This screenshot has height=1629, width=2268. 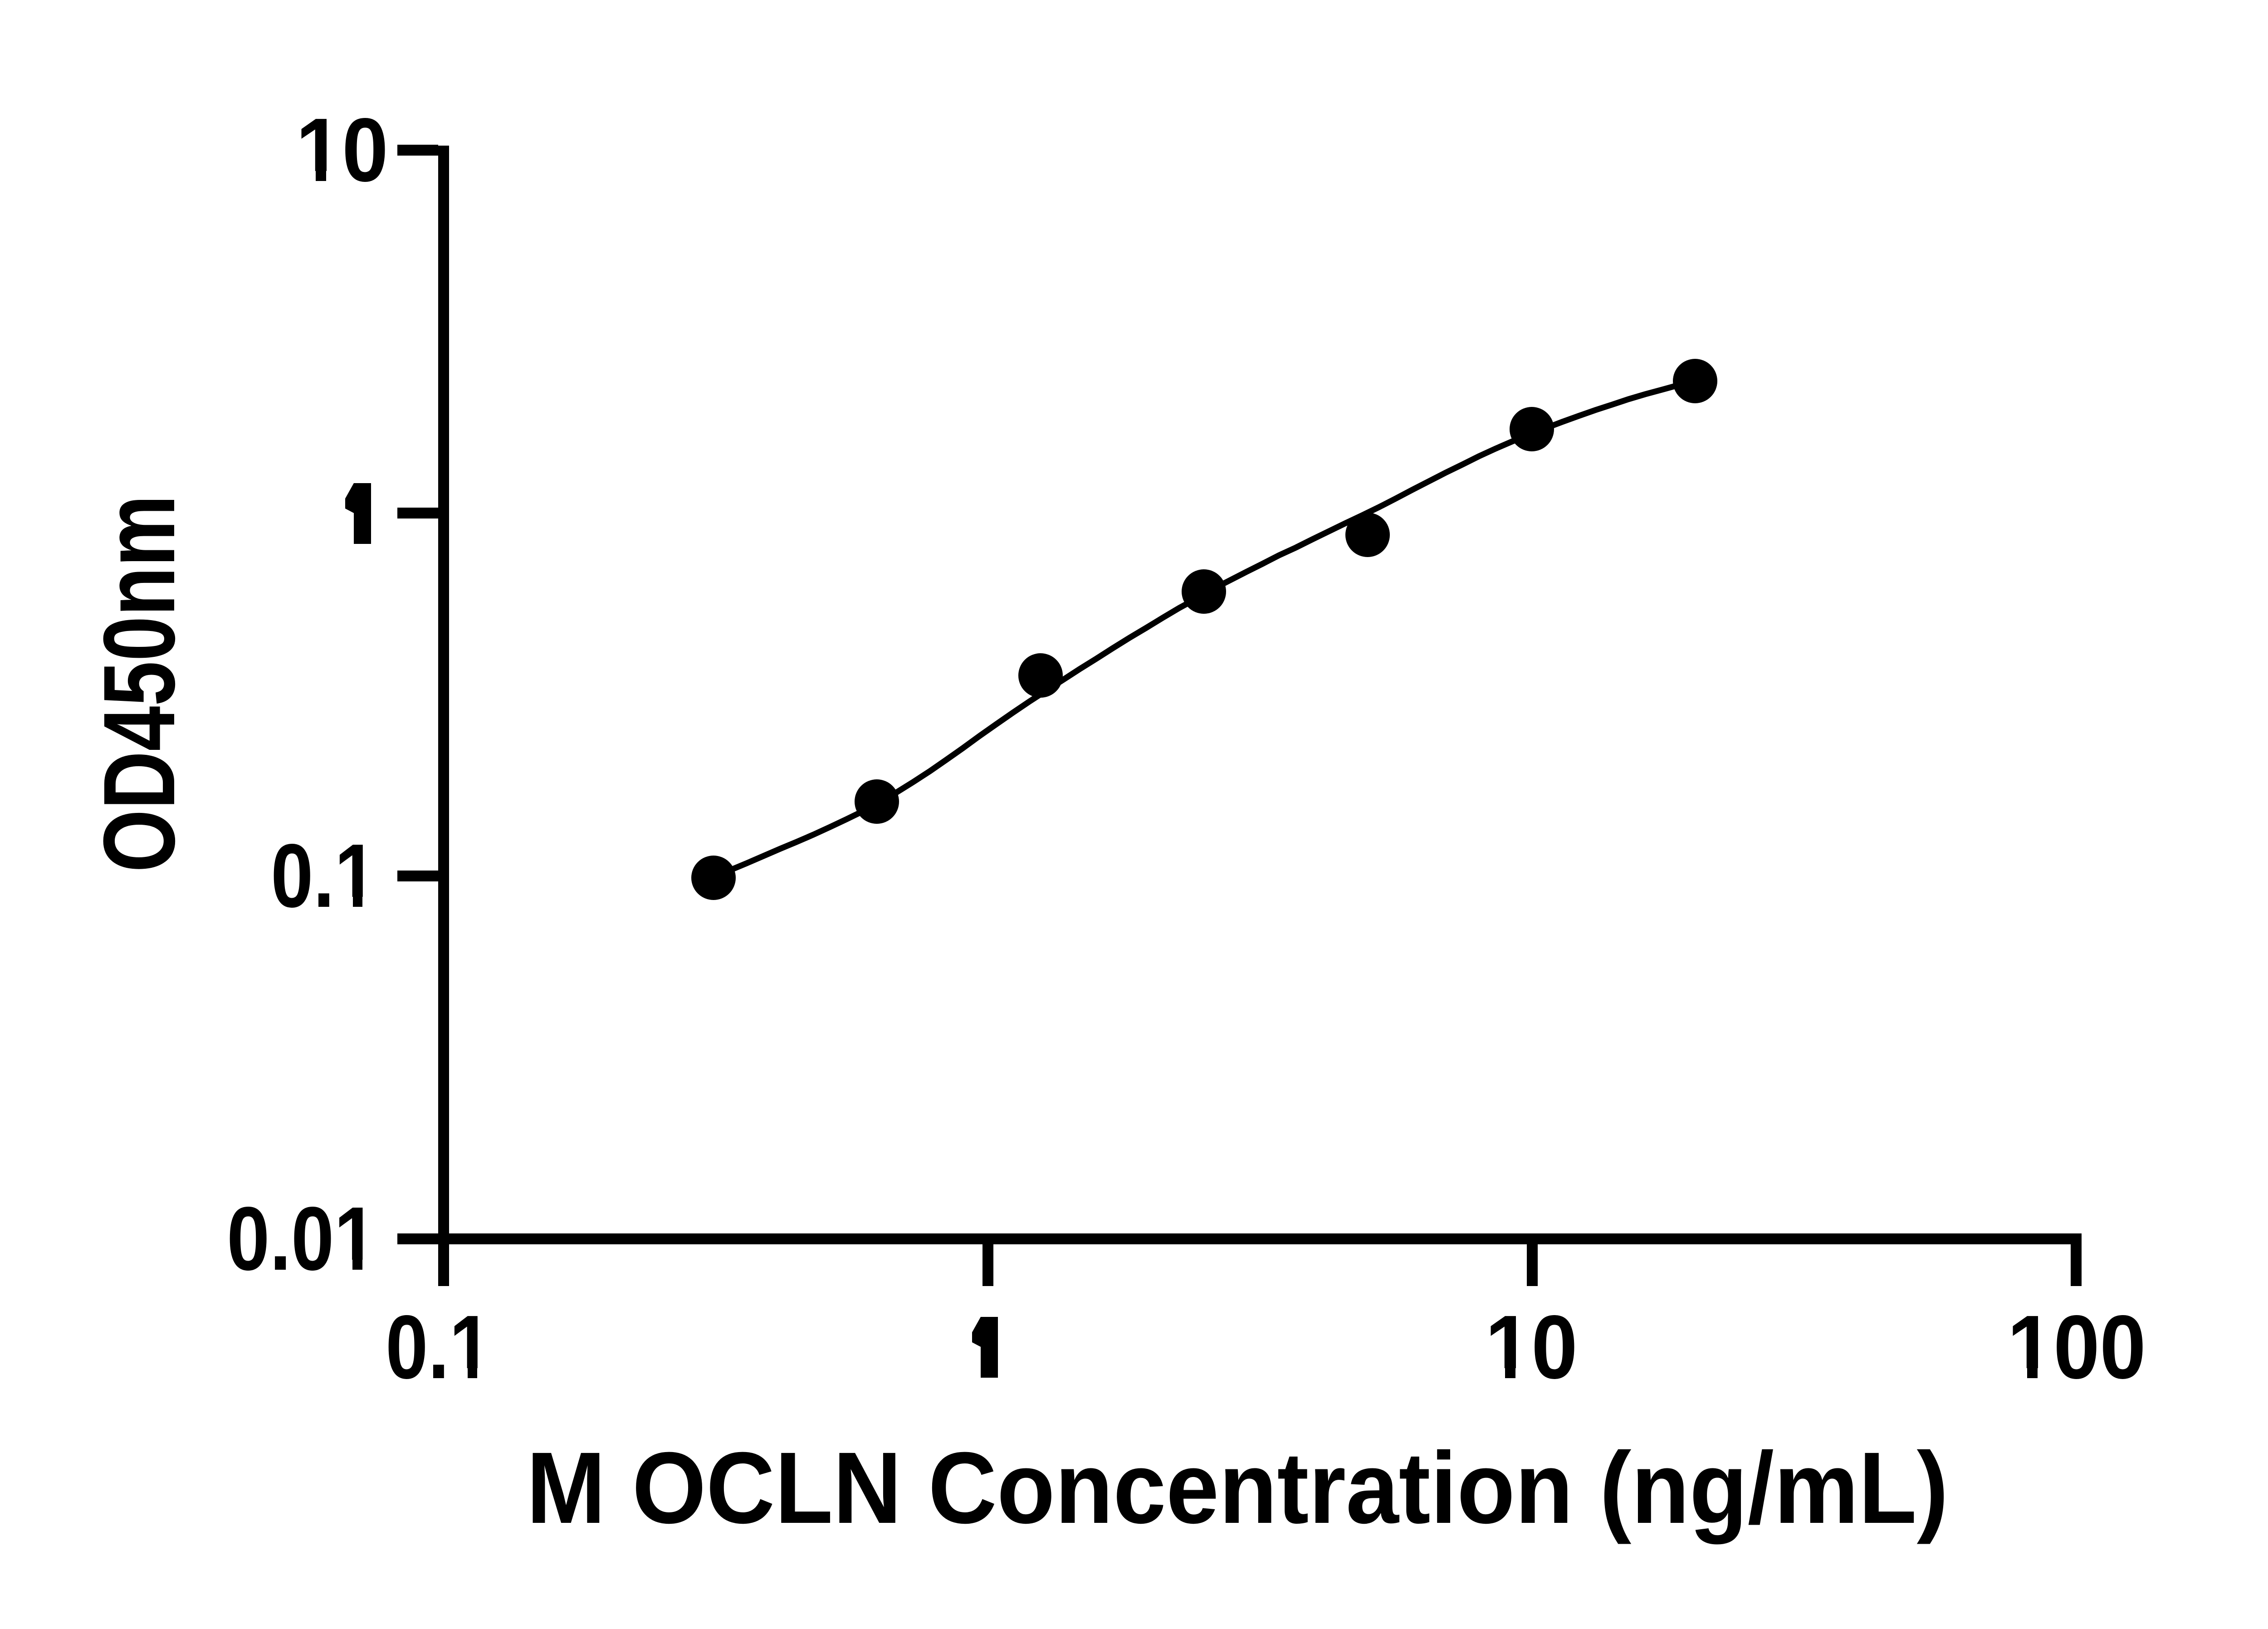 What do you see at coordinates (1238, 1488) in the screenshot?
I see `svg-text: M OCLN Concentration (ng/mL)` at bounding box center [1238, 1488].